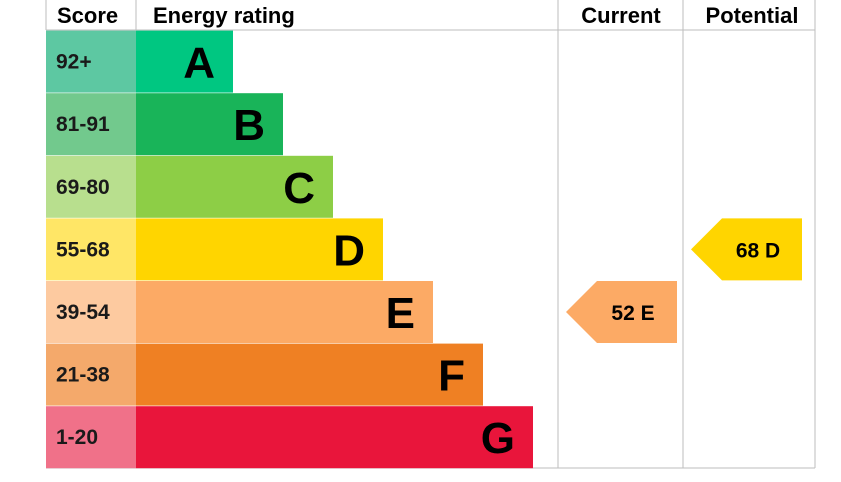  I want to click on score-range-b: 81-91, so click(83, 124).